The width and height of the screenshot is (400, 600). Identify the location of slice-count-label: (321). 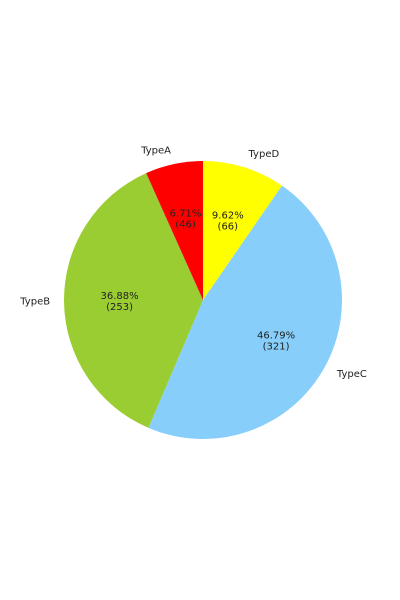
(276, 346).